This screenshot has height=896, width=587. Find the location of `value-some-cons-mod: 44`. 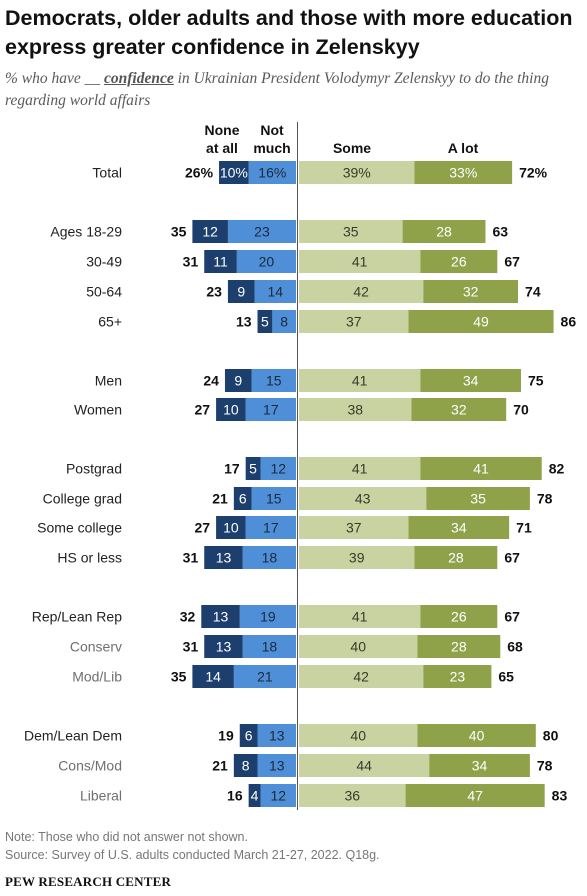

value-some-cons-mod: 44 is located at coordinates (364, 766).